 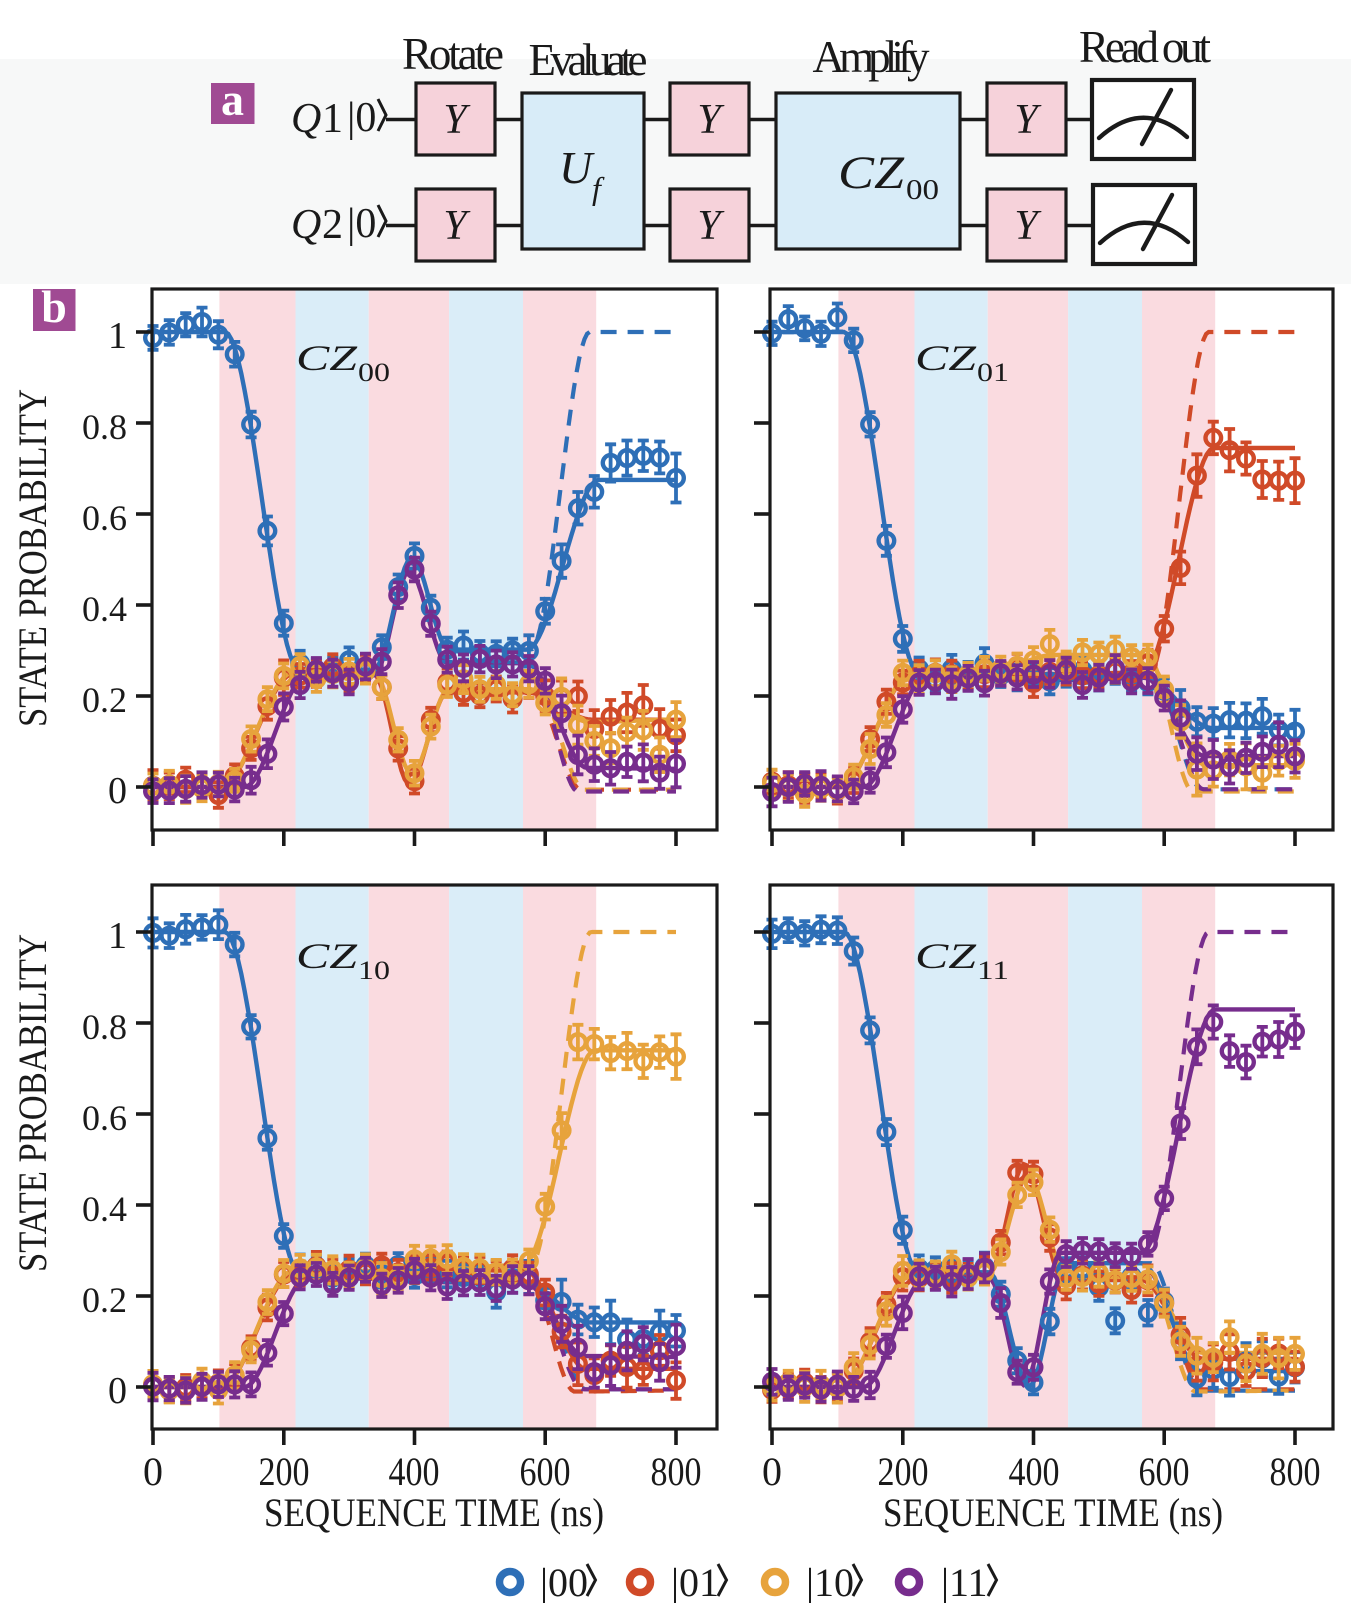 What do you see at coordinates (54, 306) in the screenshot?
I see `svg-text: b` at bounding box center [54, 306].